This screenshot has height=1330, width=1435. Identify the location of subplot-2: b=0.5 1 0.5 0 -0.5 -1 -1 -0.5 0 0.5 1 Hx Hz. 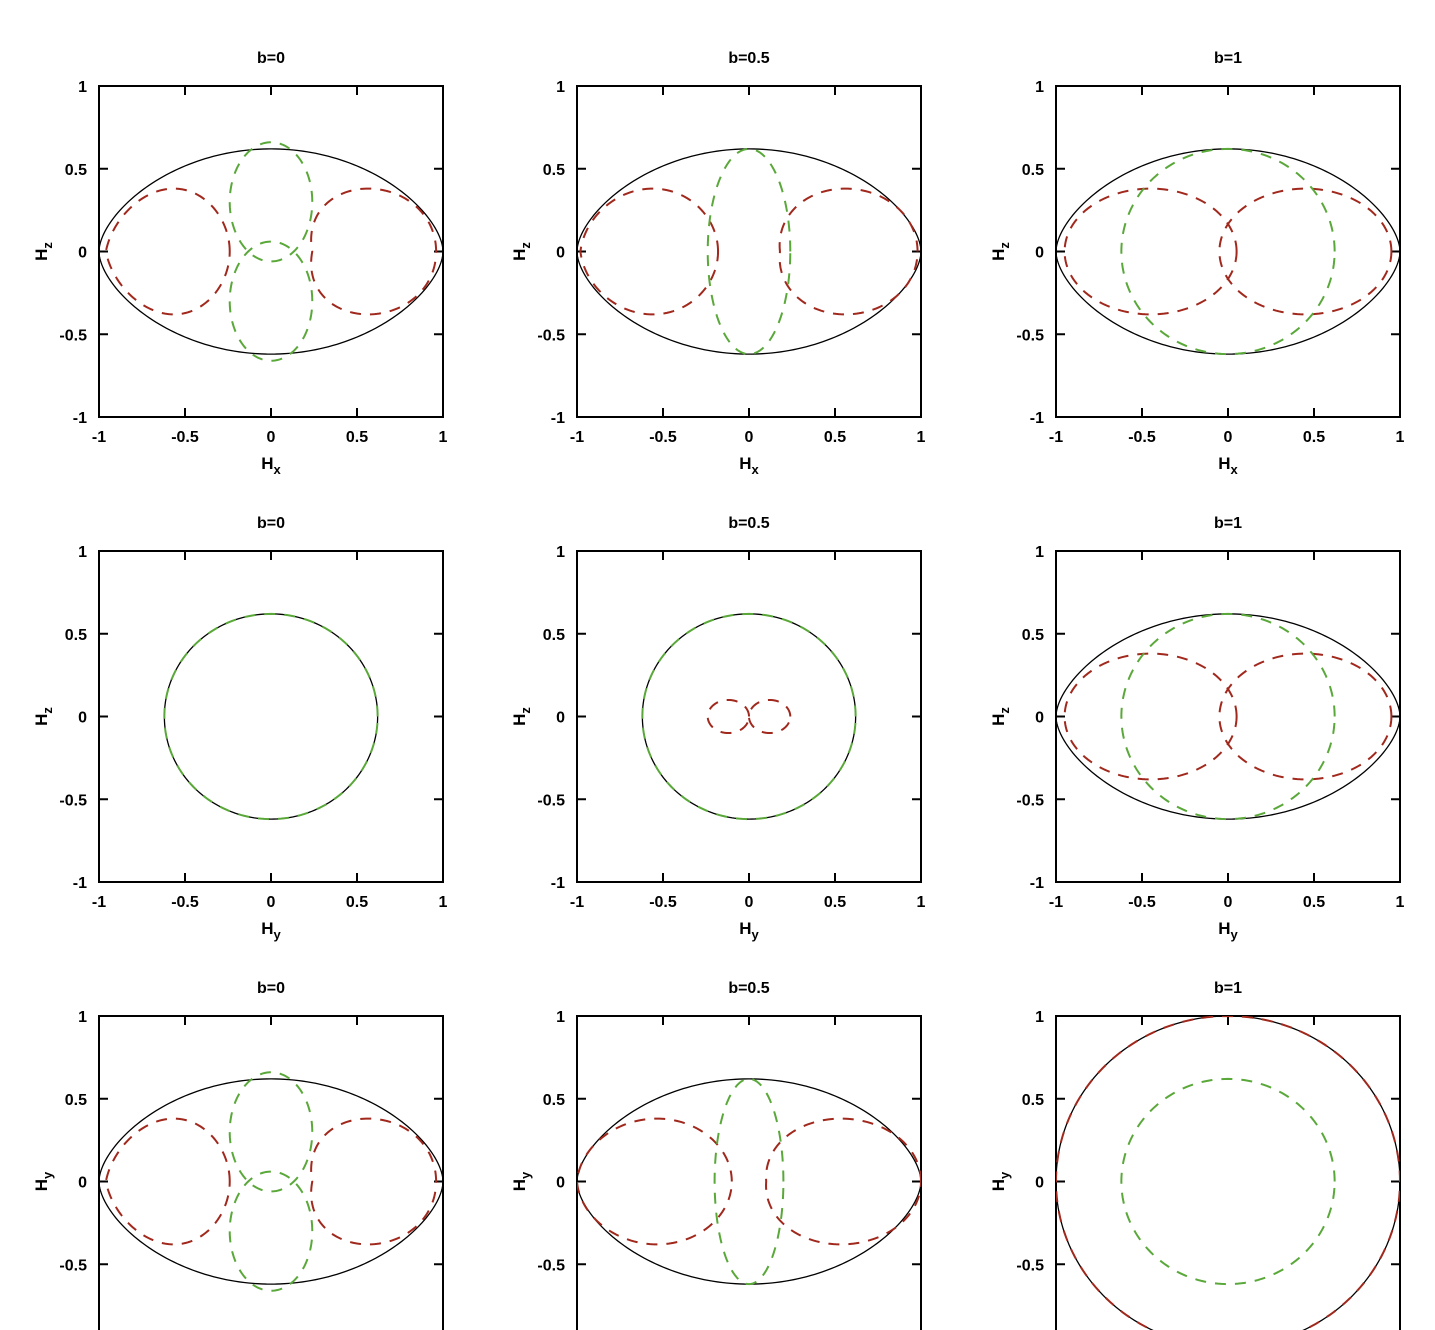
(718, 263).